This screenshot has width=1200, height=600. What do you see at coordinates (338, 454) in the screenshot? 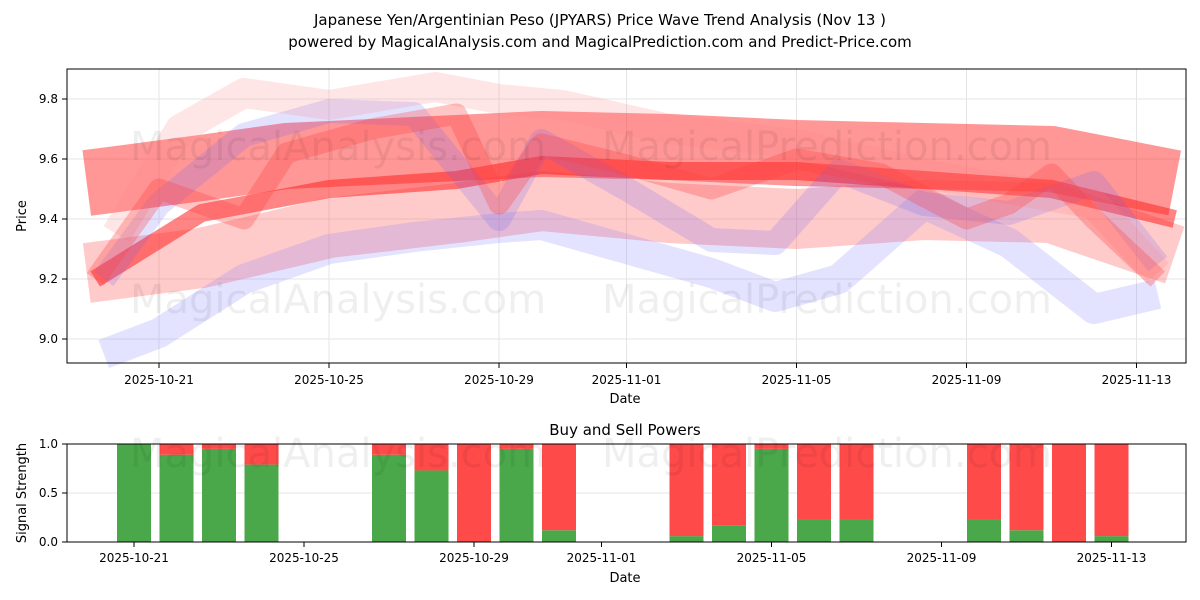
I see `watermark-5: MagicalAnalysis.com` at bounding box center [338, 454].